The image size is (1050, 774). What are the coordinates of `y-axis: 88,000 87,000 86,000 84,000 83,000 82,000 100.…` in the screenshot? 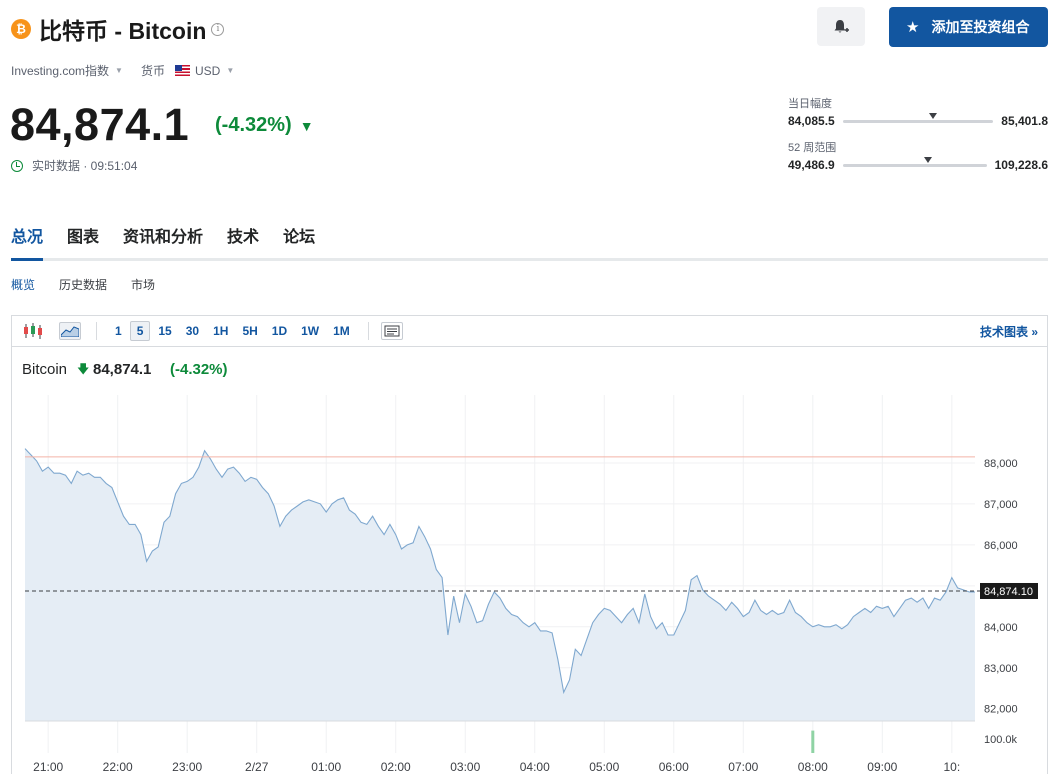 It's located at (1009, 602).